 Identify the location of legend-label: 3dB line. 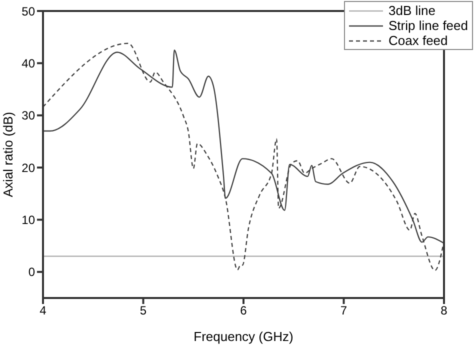
(412, 10).